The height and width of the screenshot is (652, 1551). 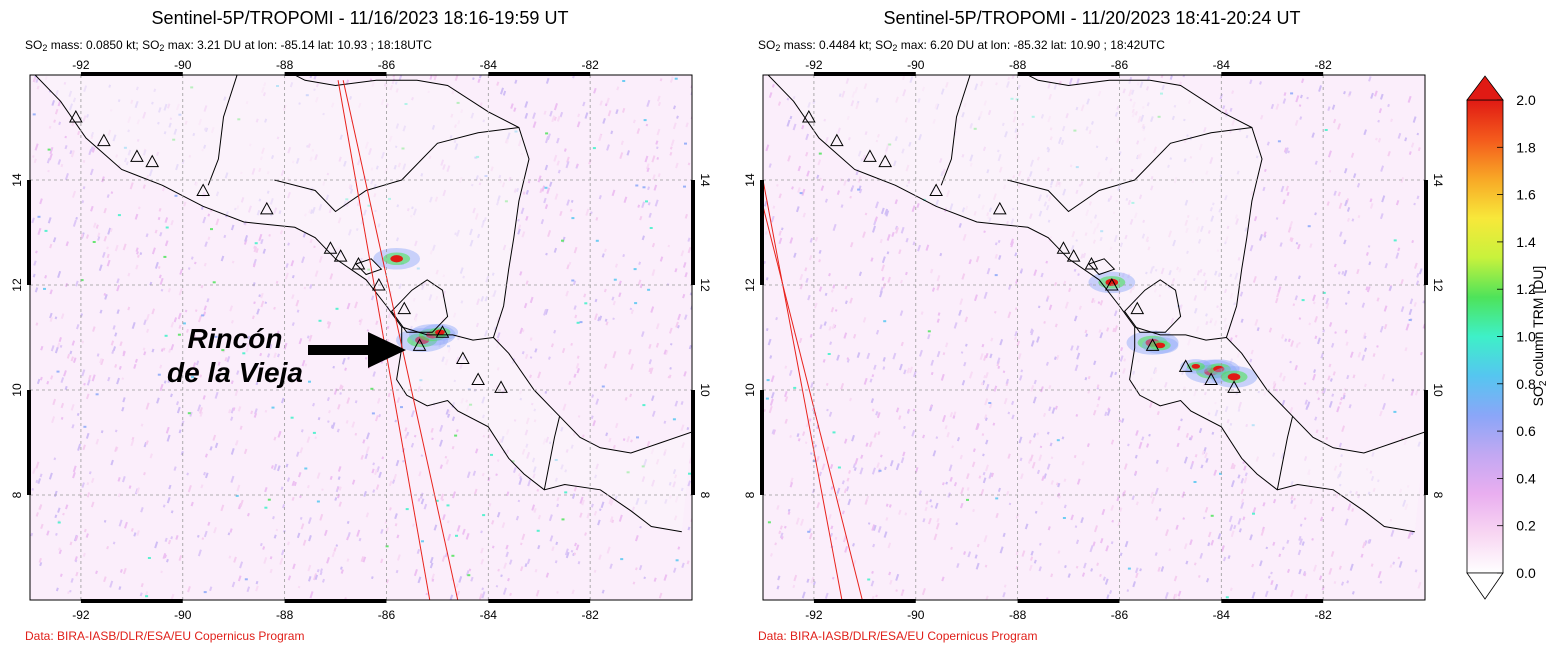 I want to click on colorbar-max-arrow, so click(x=1485, y=88).